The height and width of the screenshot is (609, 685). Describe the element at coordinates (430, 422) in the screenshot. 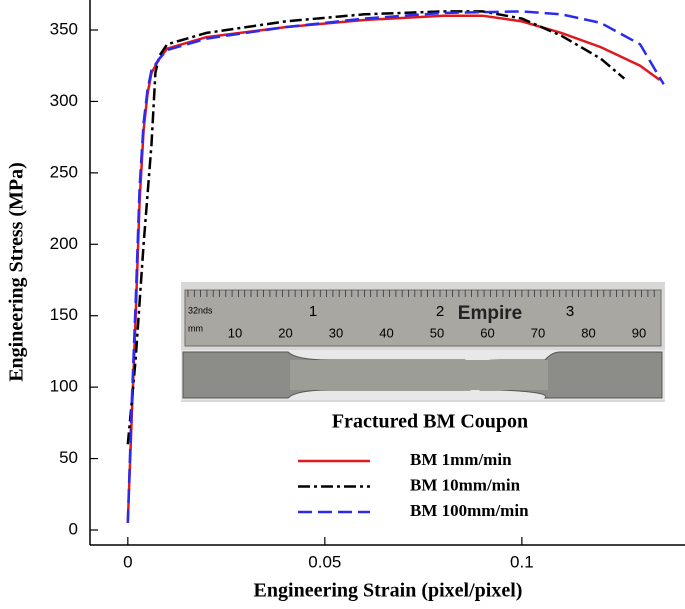

I see `inset-caption: Fractured BM Coupon` at that location.